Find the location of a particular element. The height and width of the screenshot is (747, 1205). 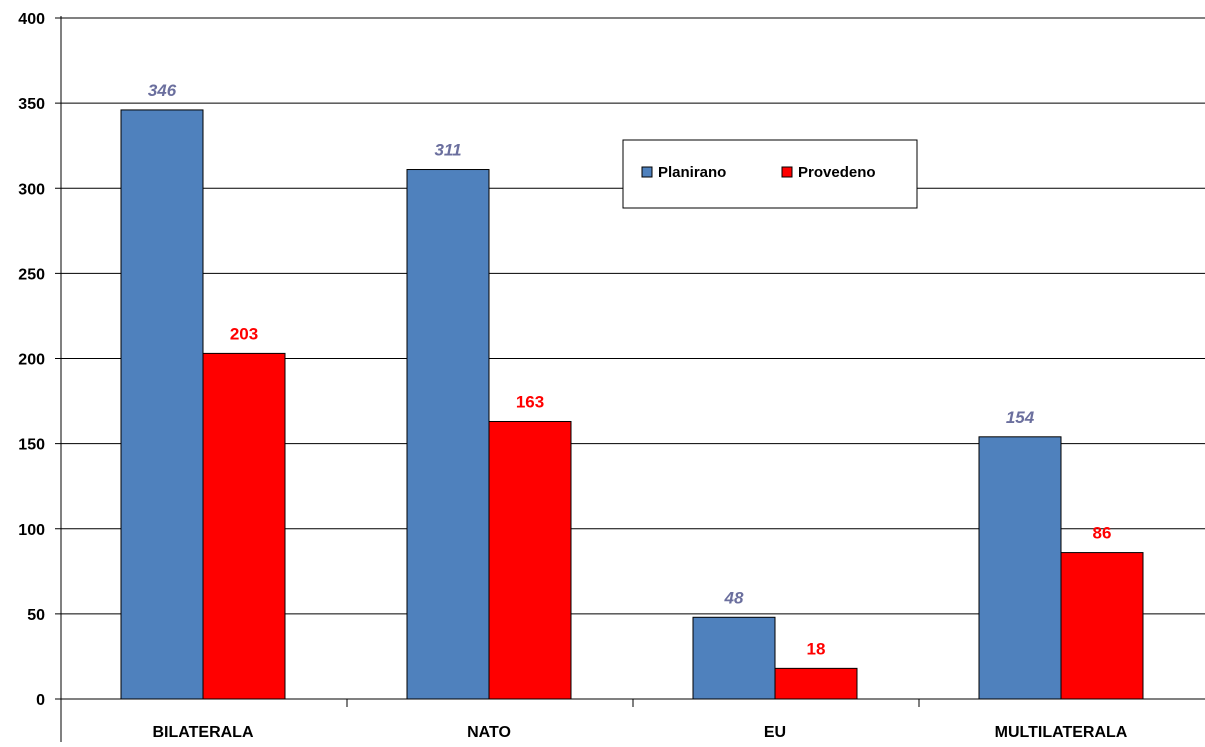

legend-label-planirano: Planirano is located at coordinates (692, 172).